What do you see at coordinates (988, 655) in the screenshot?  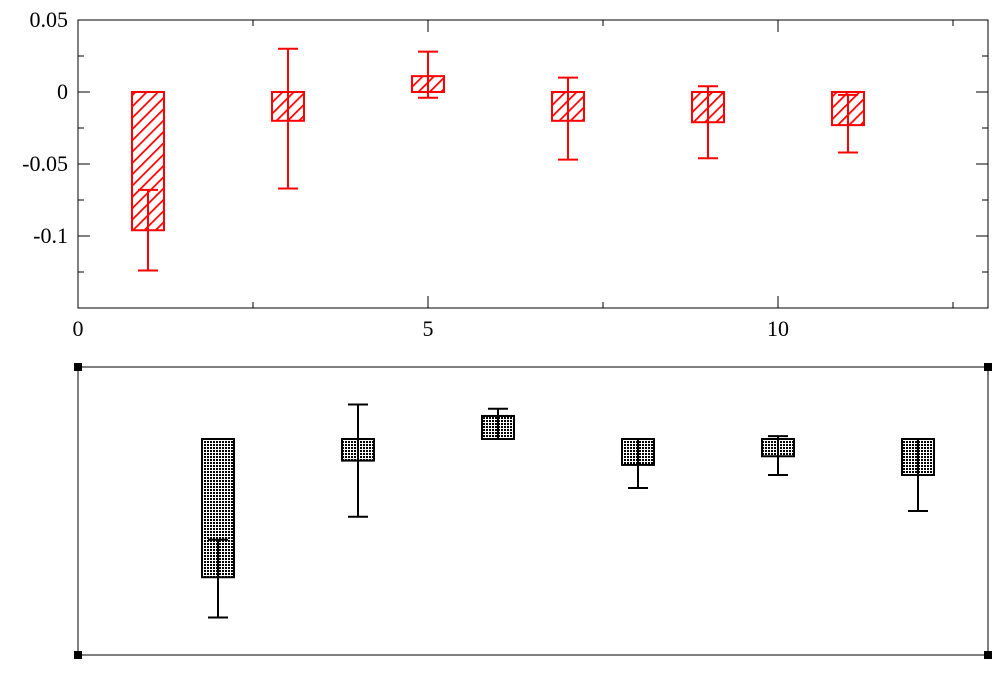 I see `selection-handle-bottom-right` at bounding box center [988, 655].